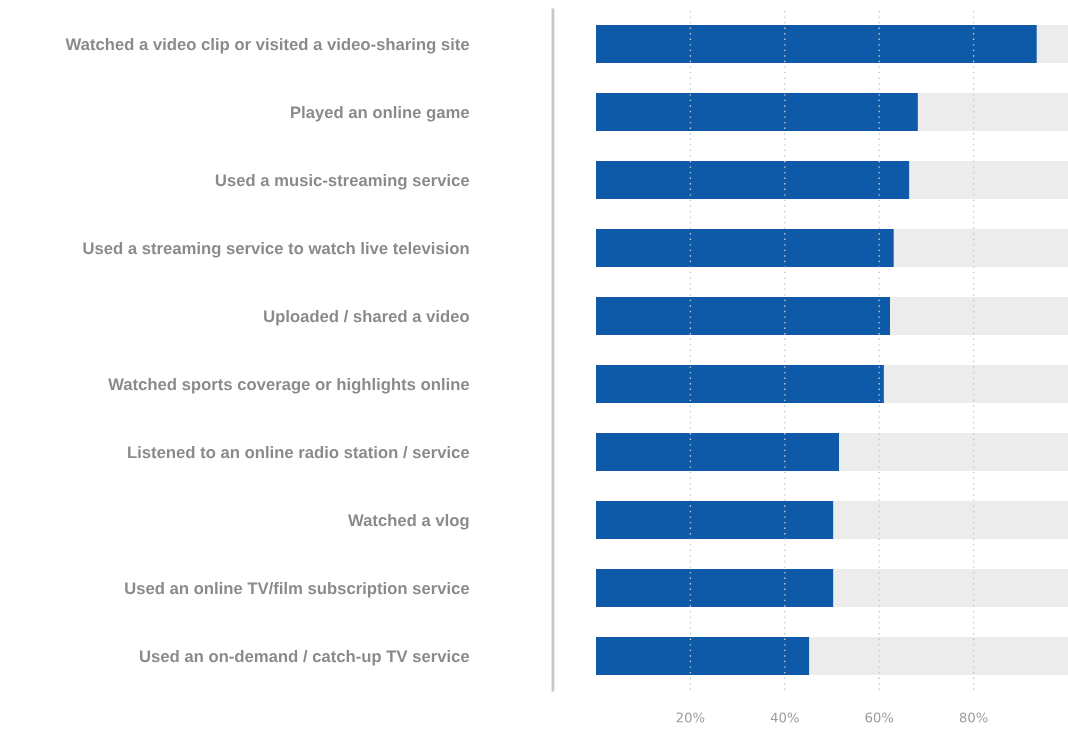  Describe the element at coordinates (366, 317) in the screenshot. I see `y-tick-label: Uploaded / shared a video` at that location.